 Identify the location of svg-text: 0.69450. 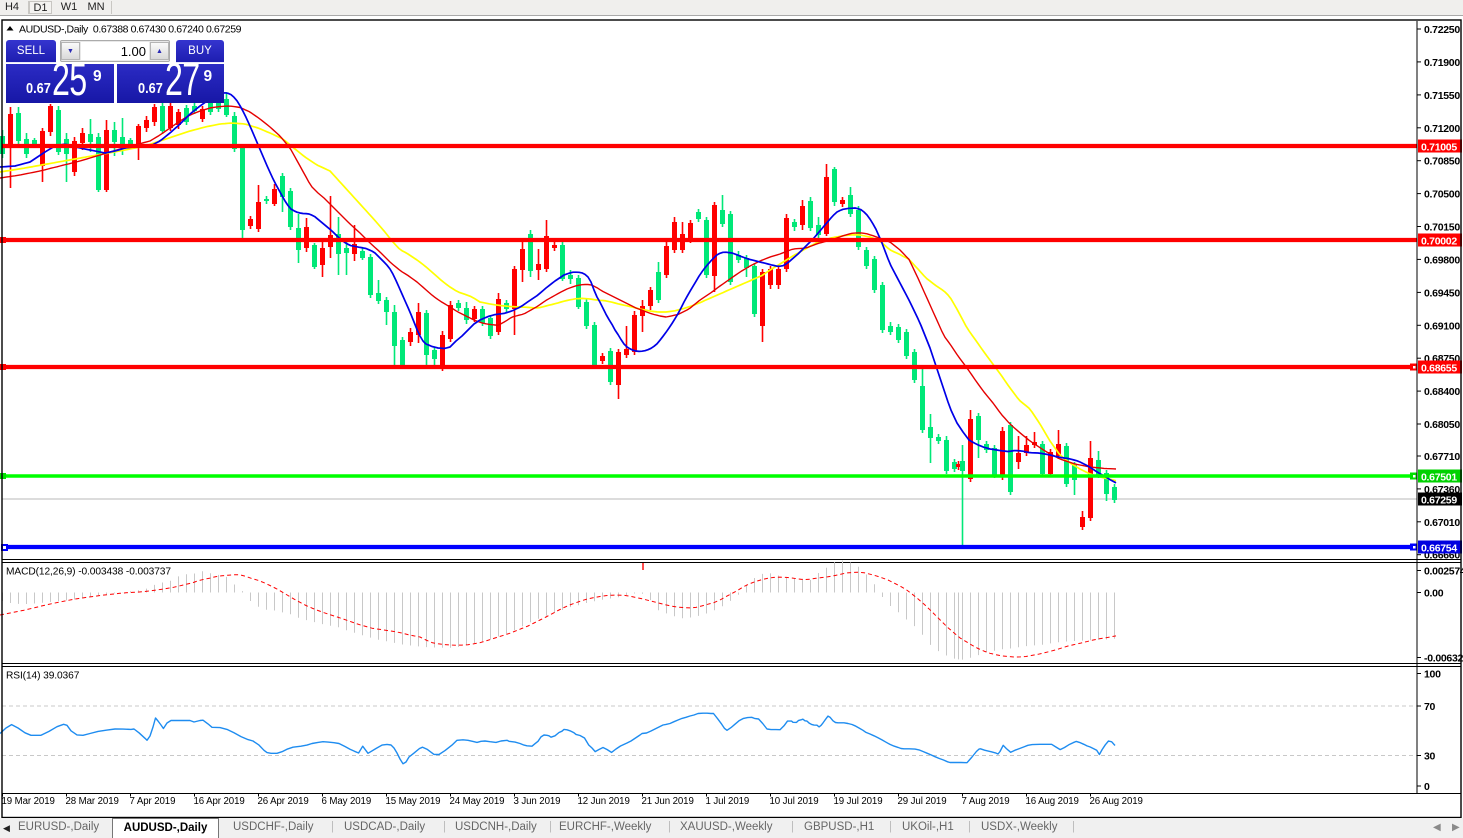
(1442, 293).